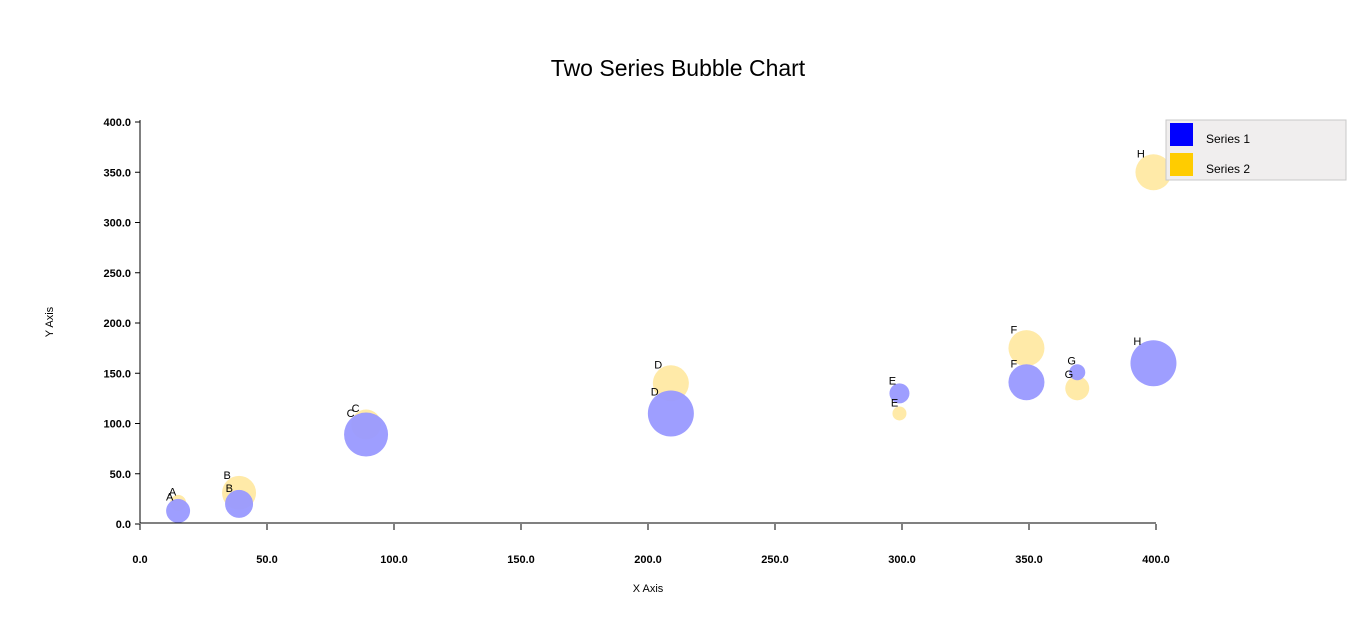  What do you see at coordinates (356, 409) in the screenshot?
I see `point-label-series-2: C` at bounding box center [356, 409].